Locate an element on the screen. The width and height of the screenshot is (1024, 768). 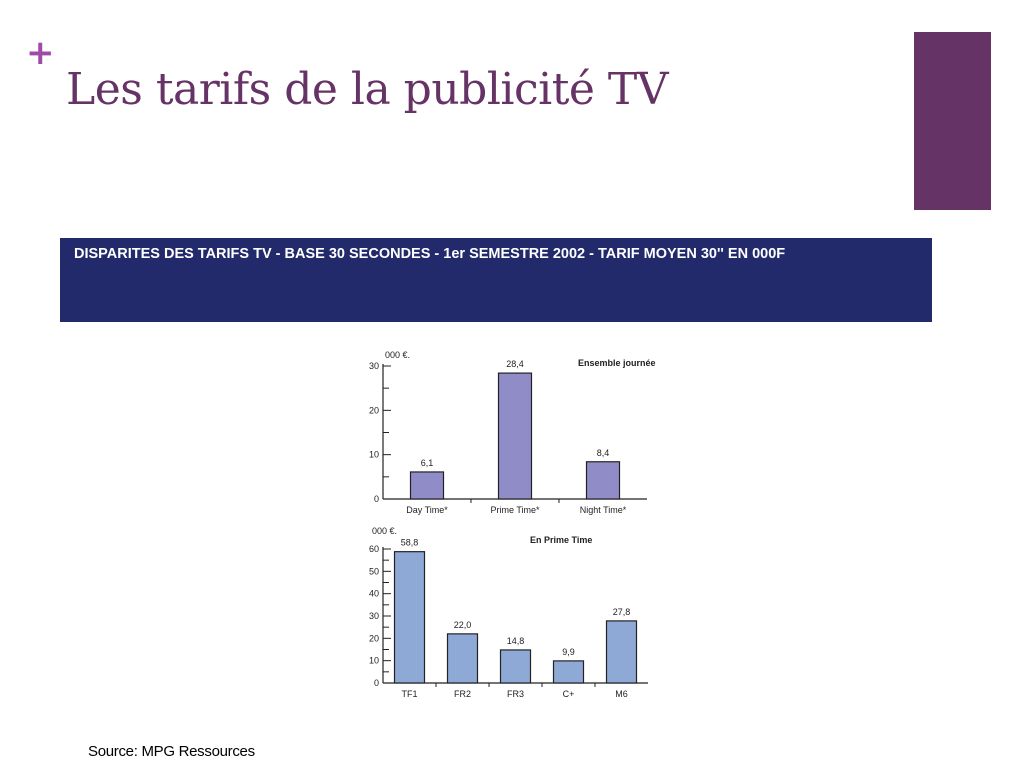
chart-2-data-label: 22,0 is located at coordinates (463, 625).